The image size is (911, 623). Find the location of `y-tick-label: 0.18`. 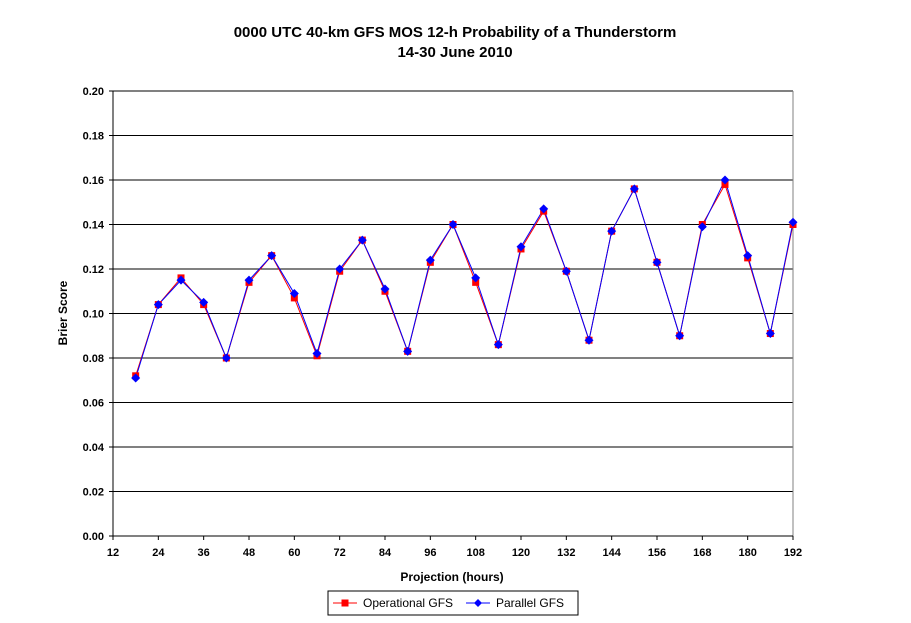

y-tick-label: 0.18 is located at coordinates (93, 137).